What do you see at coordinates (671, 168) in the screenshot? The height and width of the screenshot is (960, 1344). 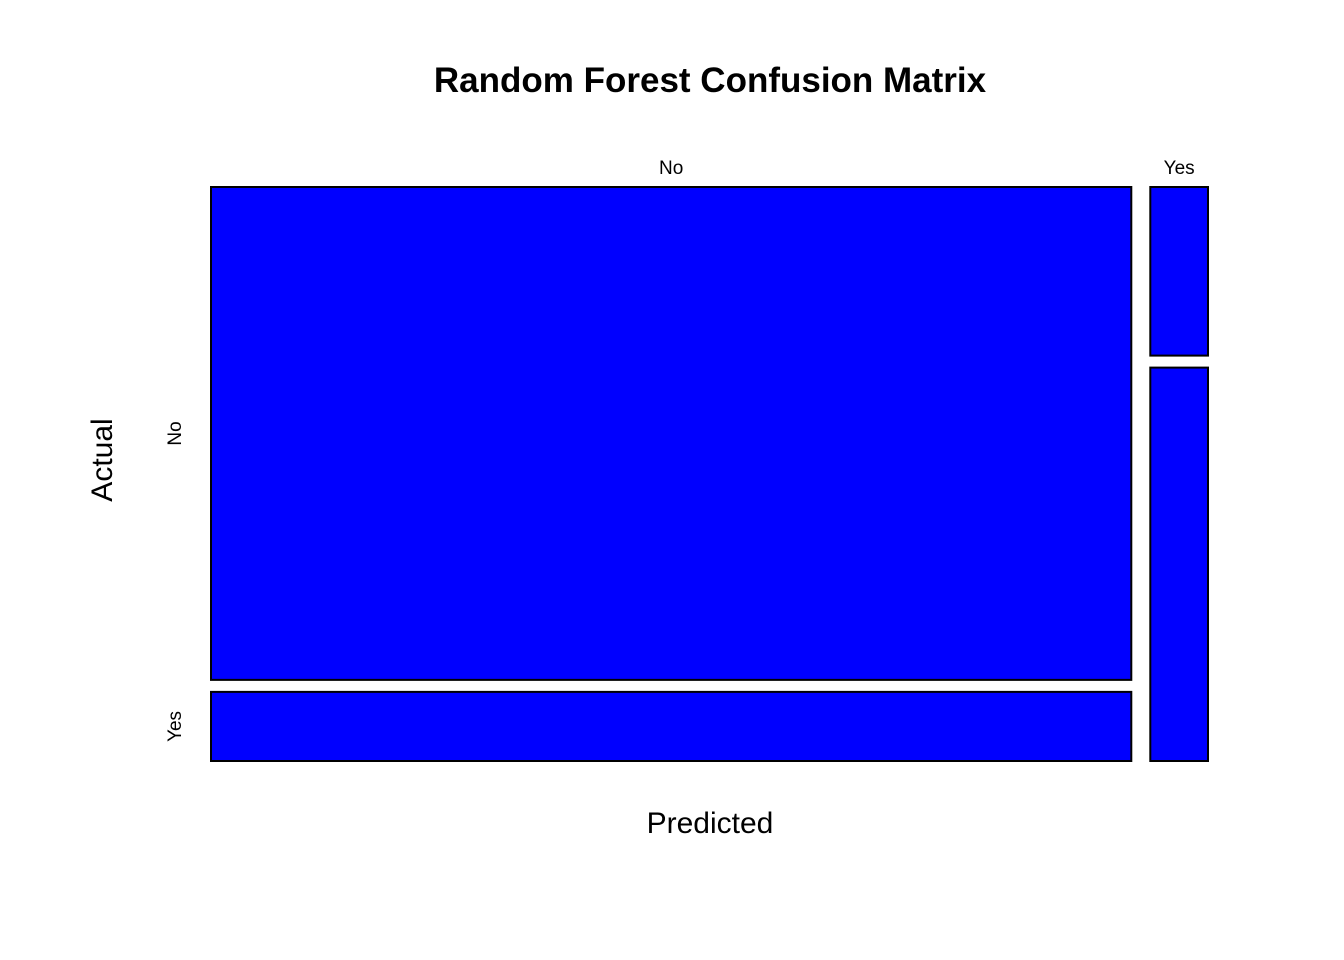 I see `predicted-tick-label: No` at bounding box center [671, 168].